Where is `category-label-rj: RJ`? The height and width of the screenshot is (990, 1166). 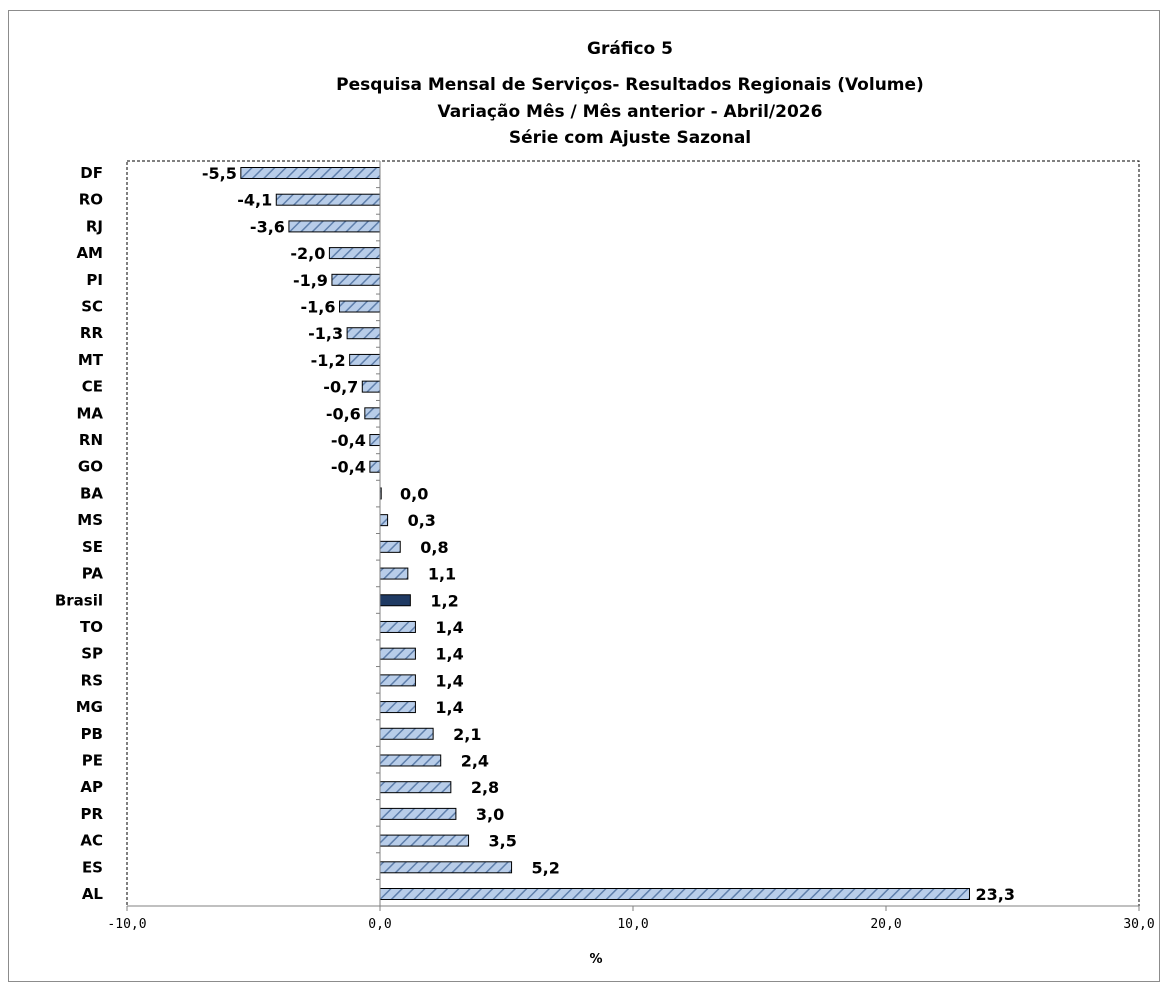 category-label-rj: RJ is located at coordinates (94, 226).